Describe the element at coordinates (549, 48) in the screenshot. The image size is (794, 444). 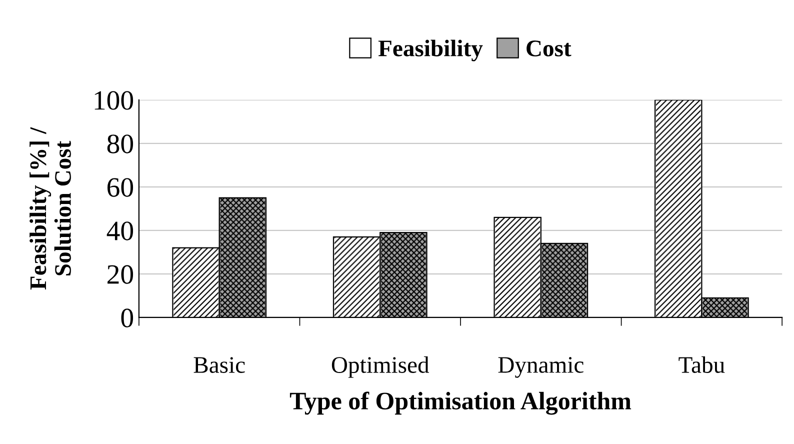
I see `legend-label: Cost` at that location.